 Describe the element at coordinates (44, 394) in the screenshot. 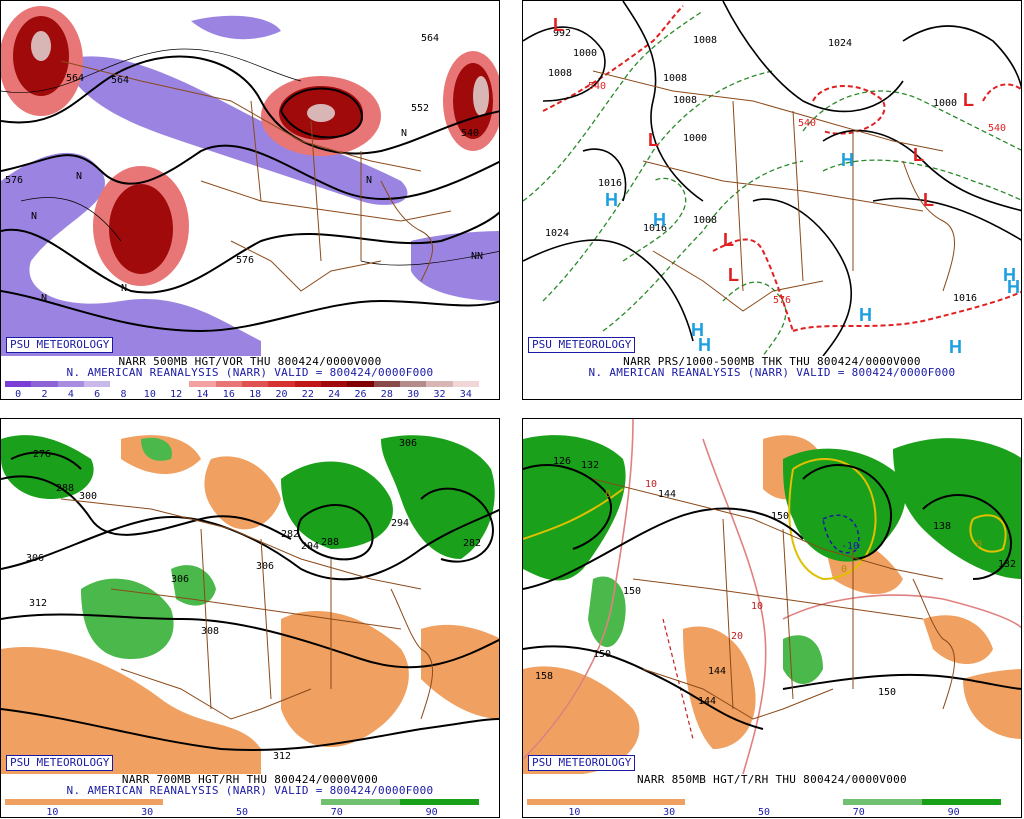

I see `colorbar-tick-label: 2` at that location.